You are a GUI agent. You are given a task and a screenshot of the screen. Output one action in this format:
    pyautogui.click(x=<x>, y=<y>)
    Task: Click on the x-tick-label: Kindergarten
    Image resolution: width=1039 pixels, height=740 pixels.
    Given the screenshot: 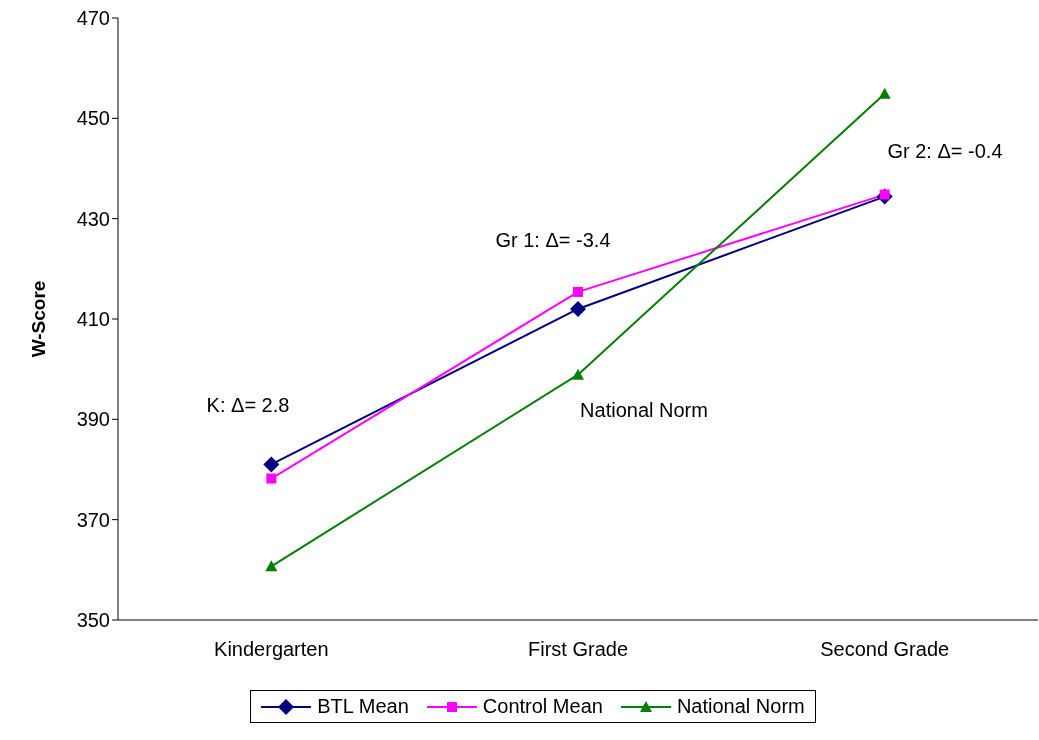 What is the action you would take?
    pyautogui.click(x=271, y=649)
    